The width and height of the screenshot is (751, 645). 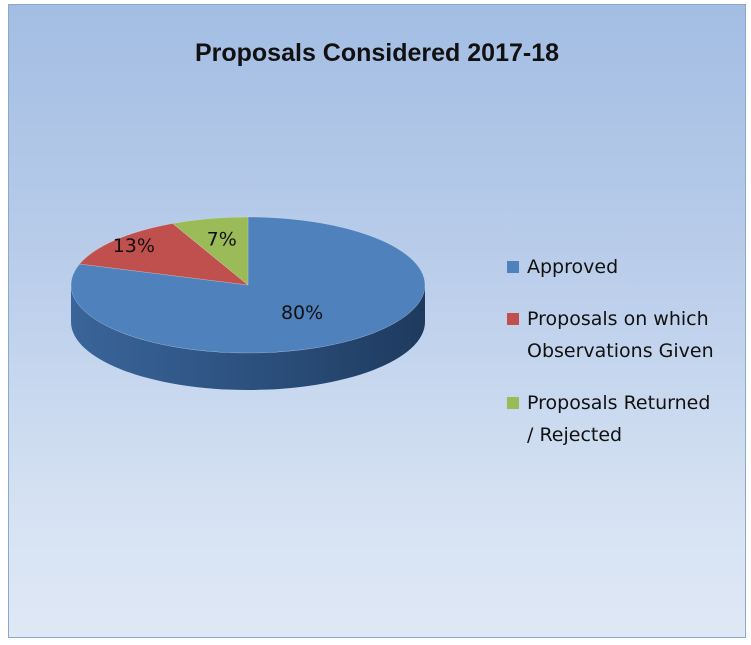 What do you see at coordinates (619, 403) in the screenshot?
I see `legend-label-line-1: Proposals Returned` at bounding box center [619, 403].